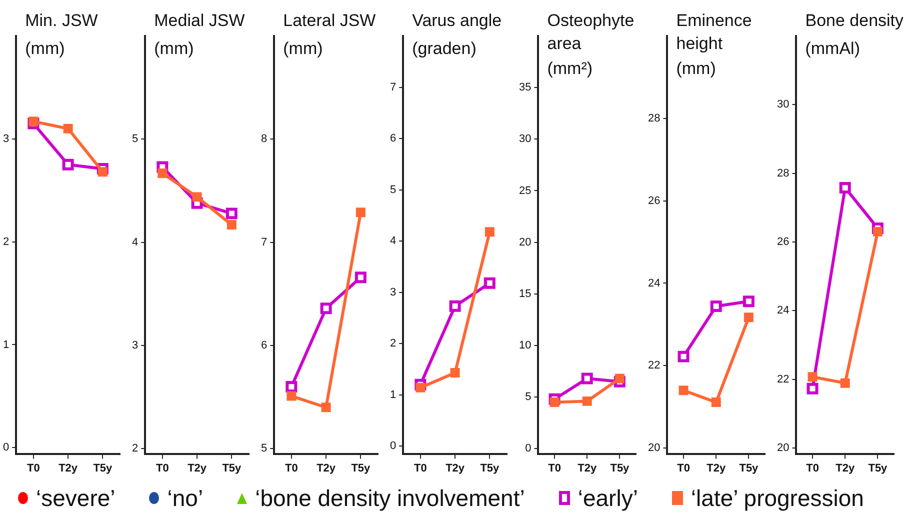 The height and width of the screenshot is (521, 907). Describe the element at coordinates (525, 294) in the screenshot. I see `y-tick-label: 15` at that location.